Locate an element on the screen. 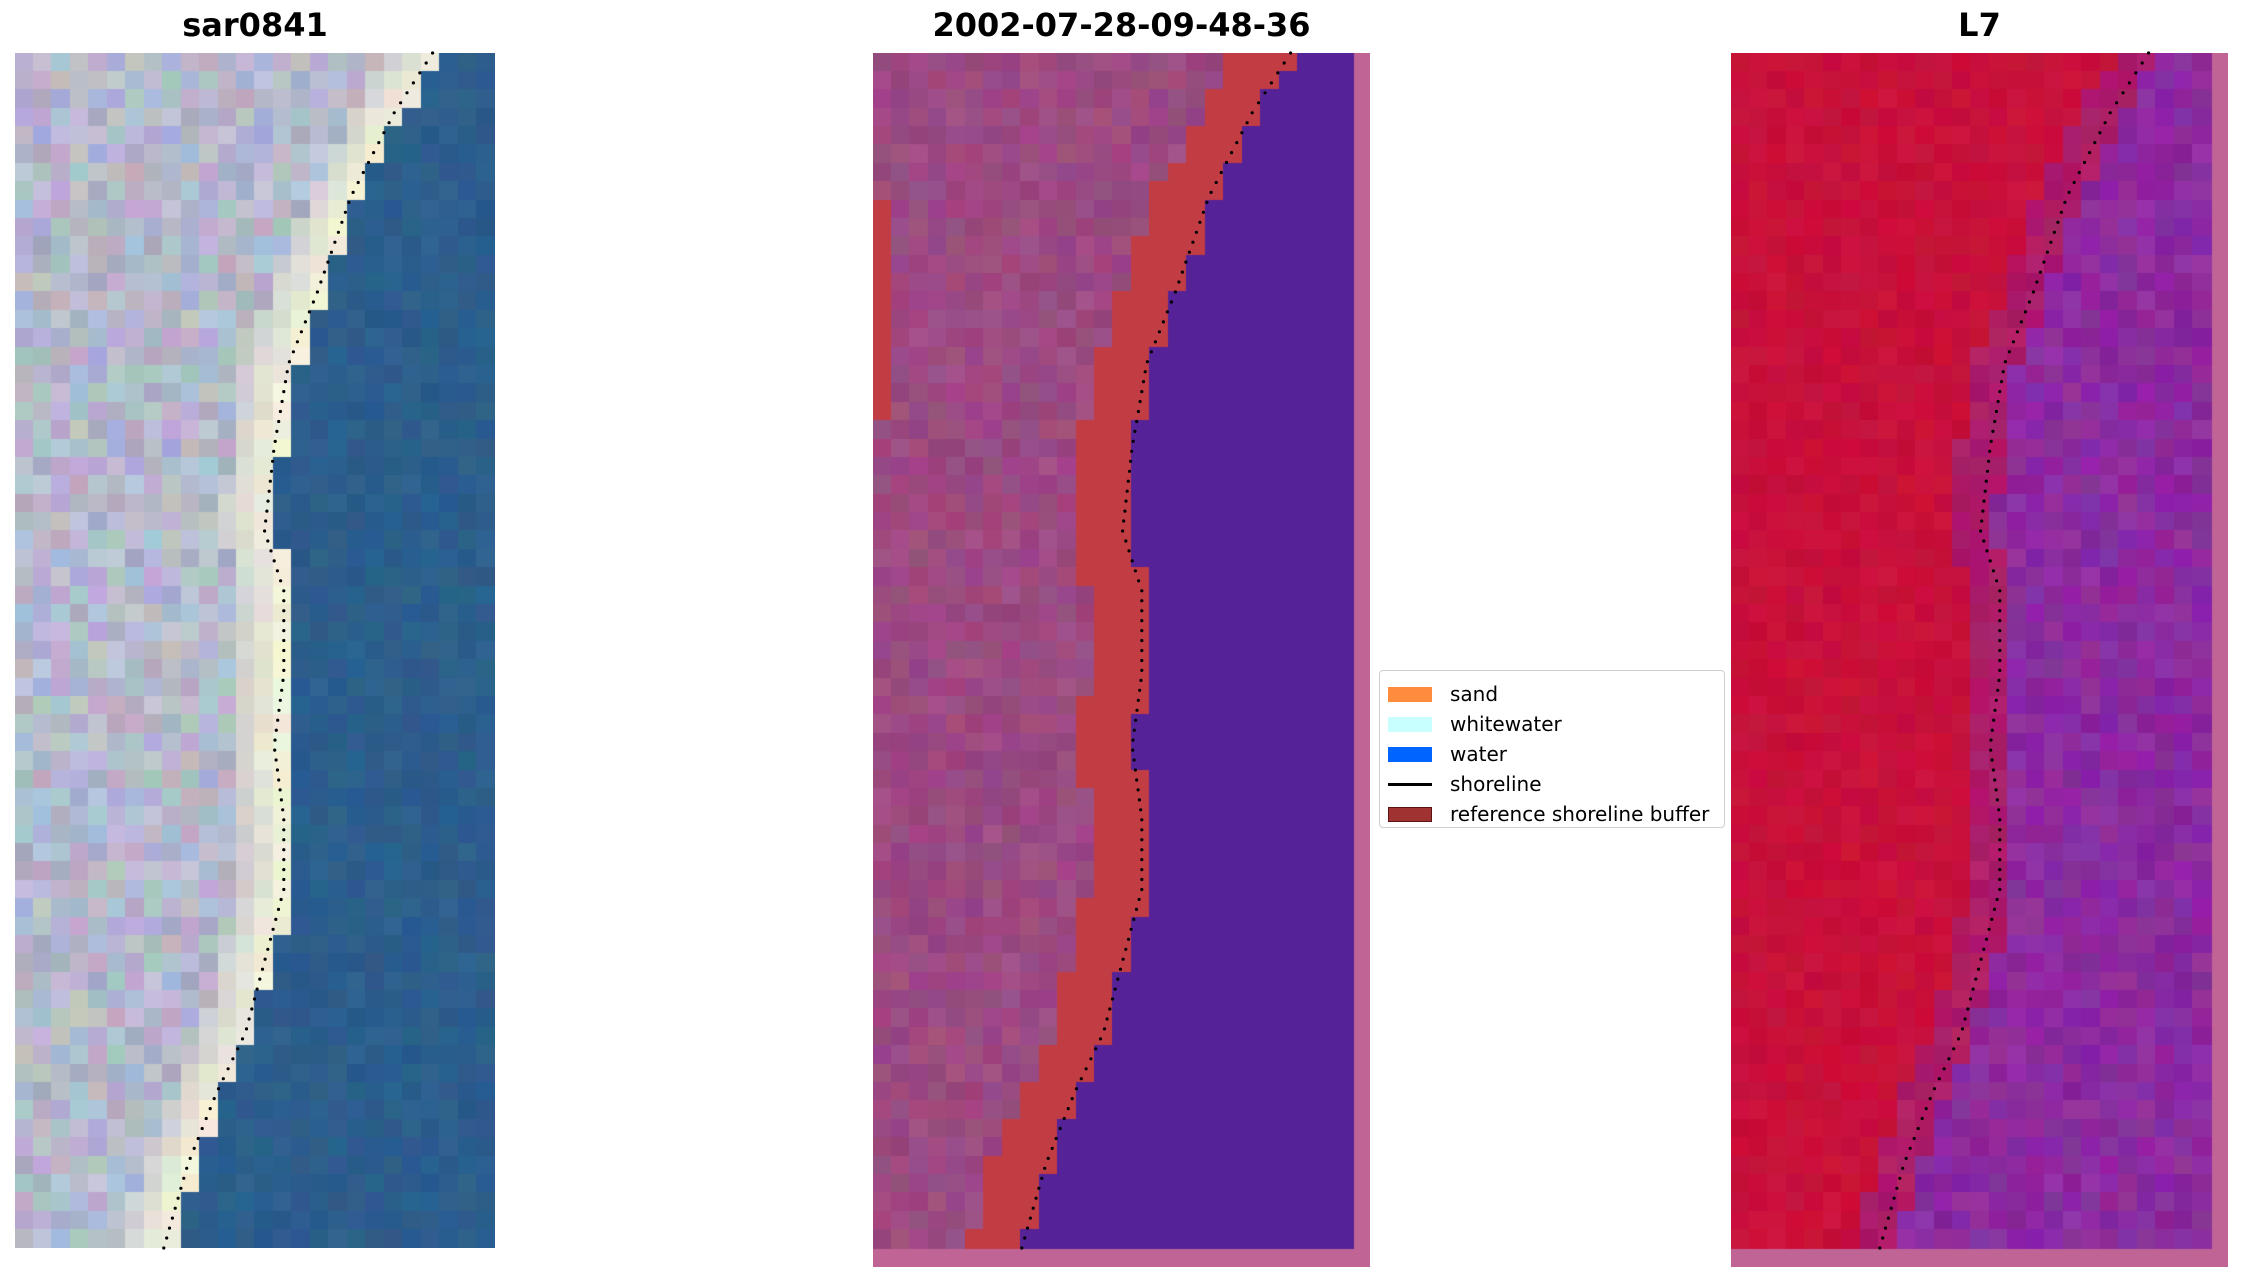 The width and height of the screenshot is (2242, 1283). panel-title-rgb: sar0841 is located at coordinates (255, 25).